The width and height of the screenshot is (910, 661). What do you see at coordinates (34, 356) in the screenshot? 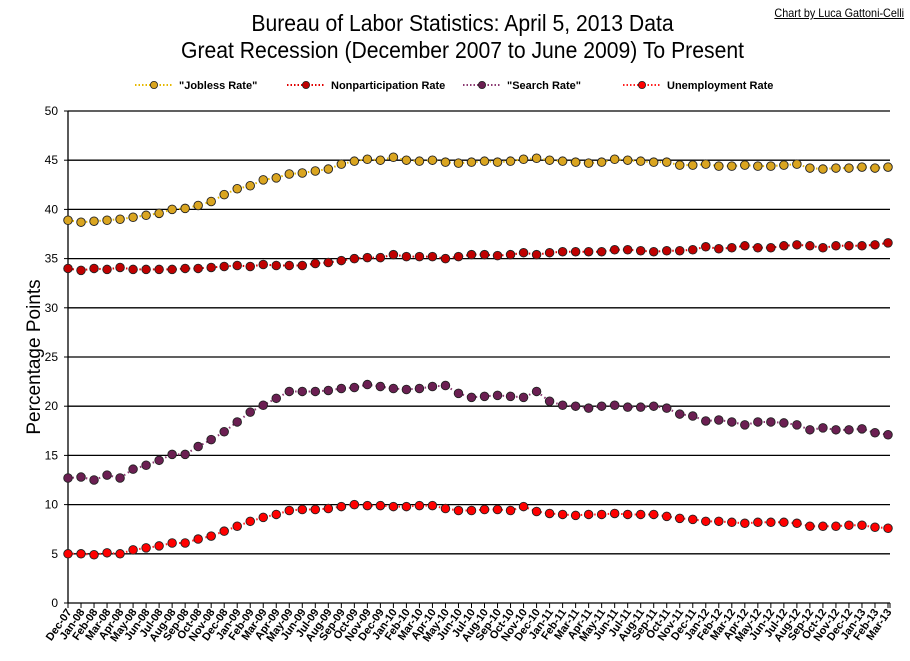
I see `y-axis-label: Percentage Points` at bounding box center [34, 356].